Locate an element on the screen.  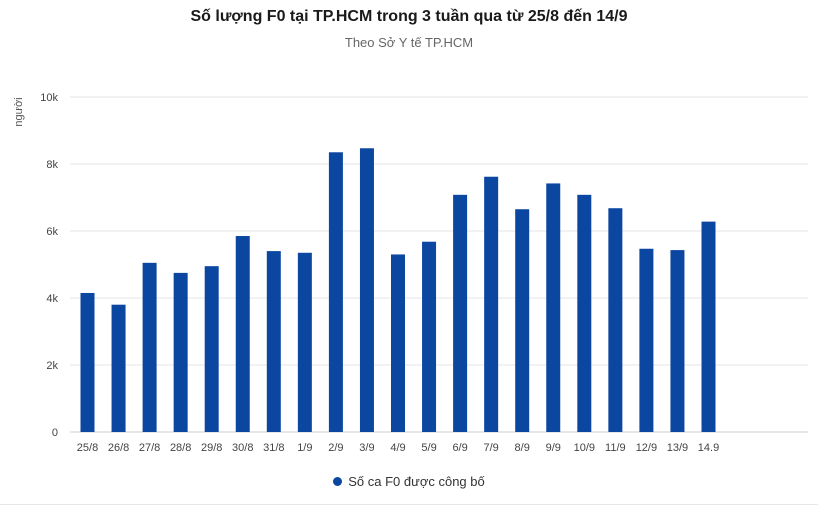
x-tick-label: 25/8 is located at coordinates (87, 448).